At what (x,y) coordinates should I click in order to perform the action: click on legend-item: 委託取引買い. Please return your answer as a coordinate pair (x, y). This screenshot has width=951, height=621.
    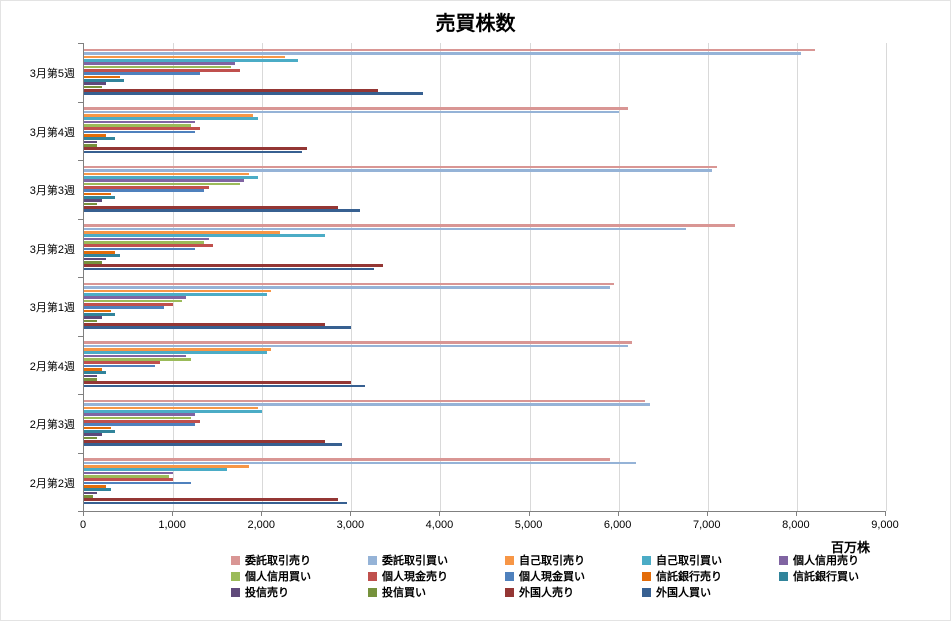
    Looking at the image, I should click on (408, 560).